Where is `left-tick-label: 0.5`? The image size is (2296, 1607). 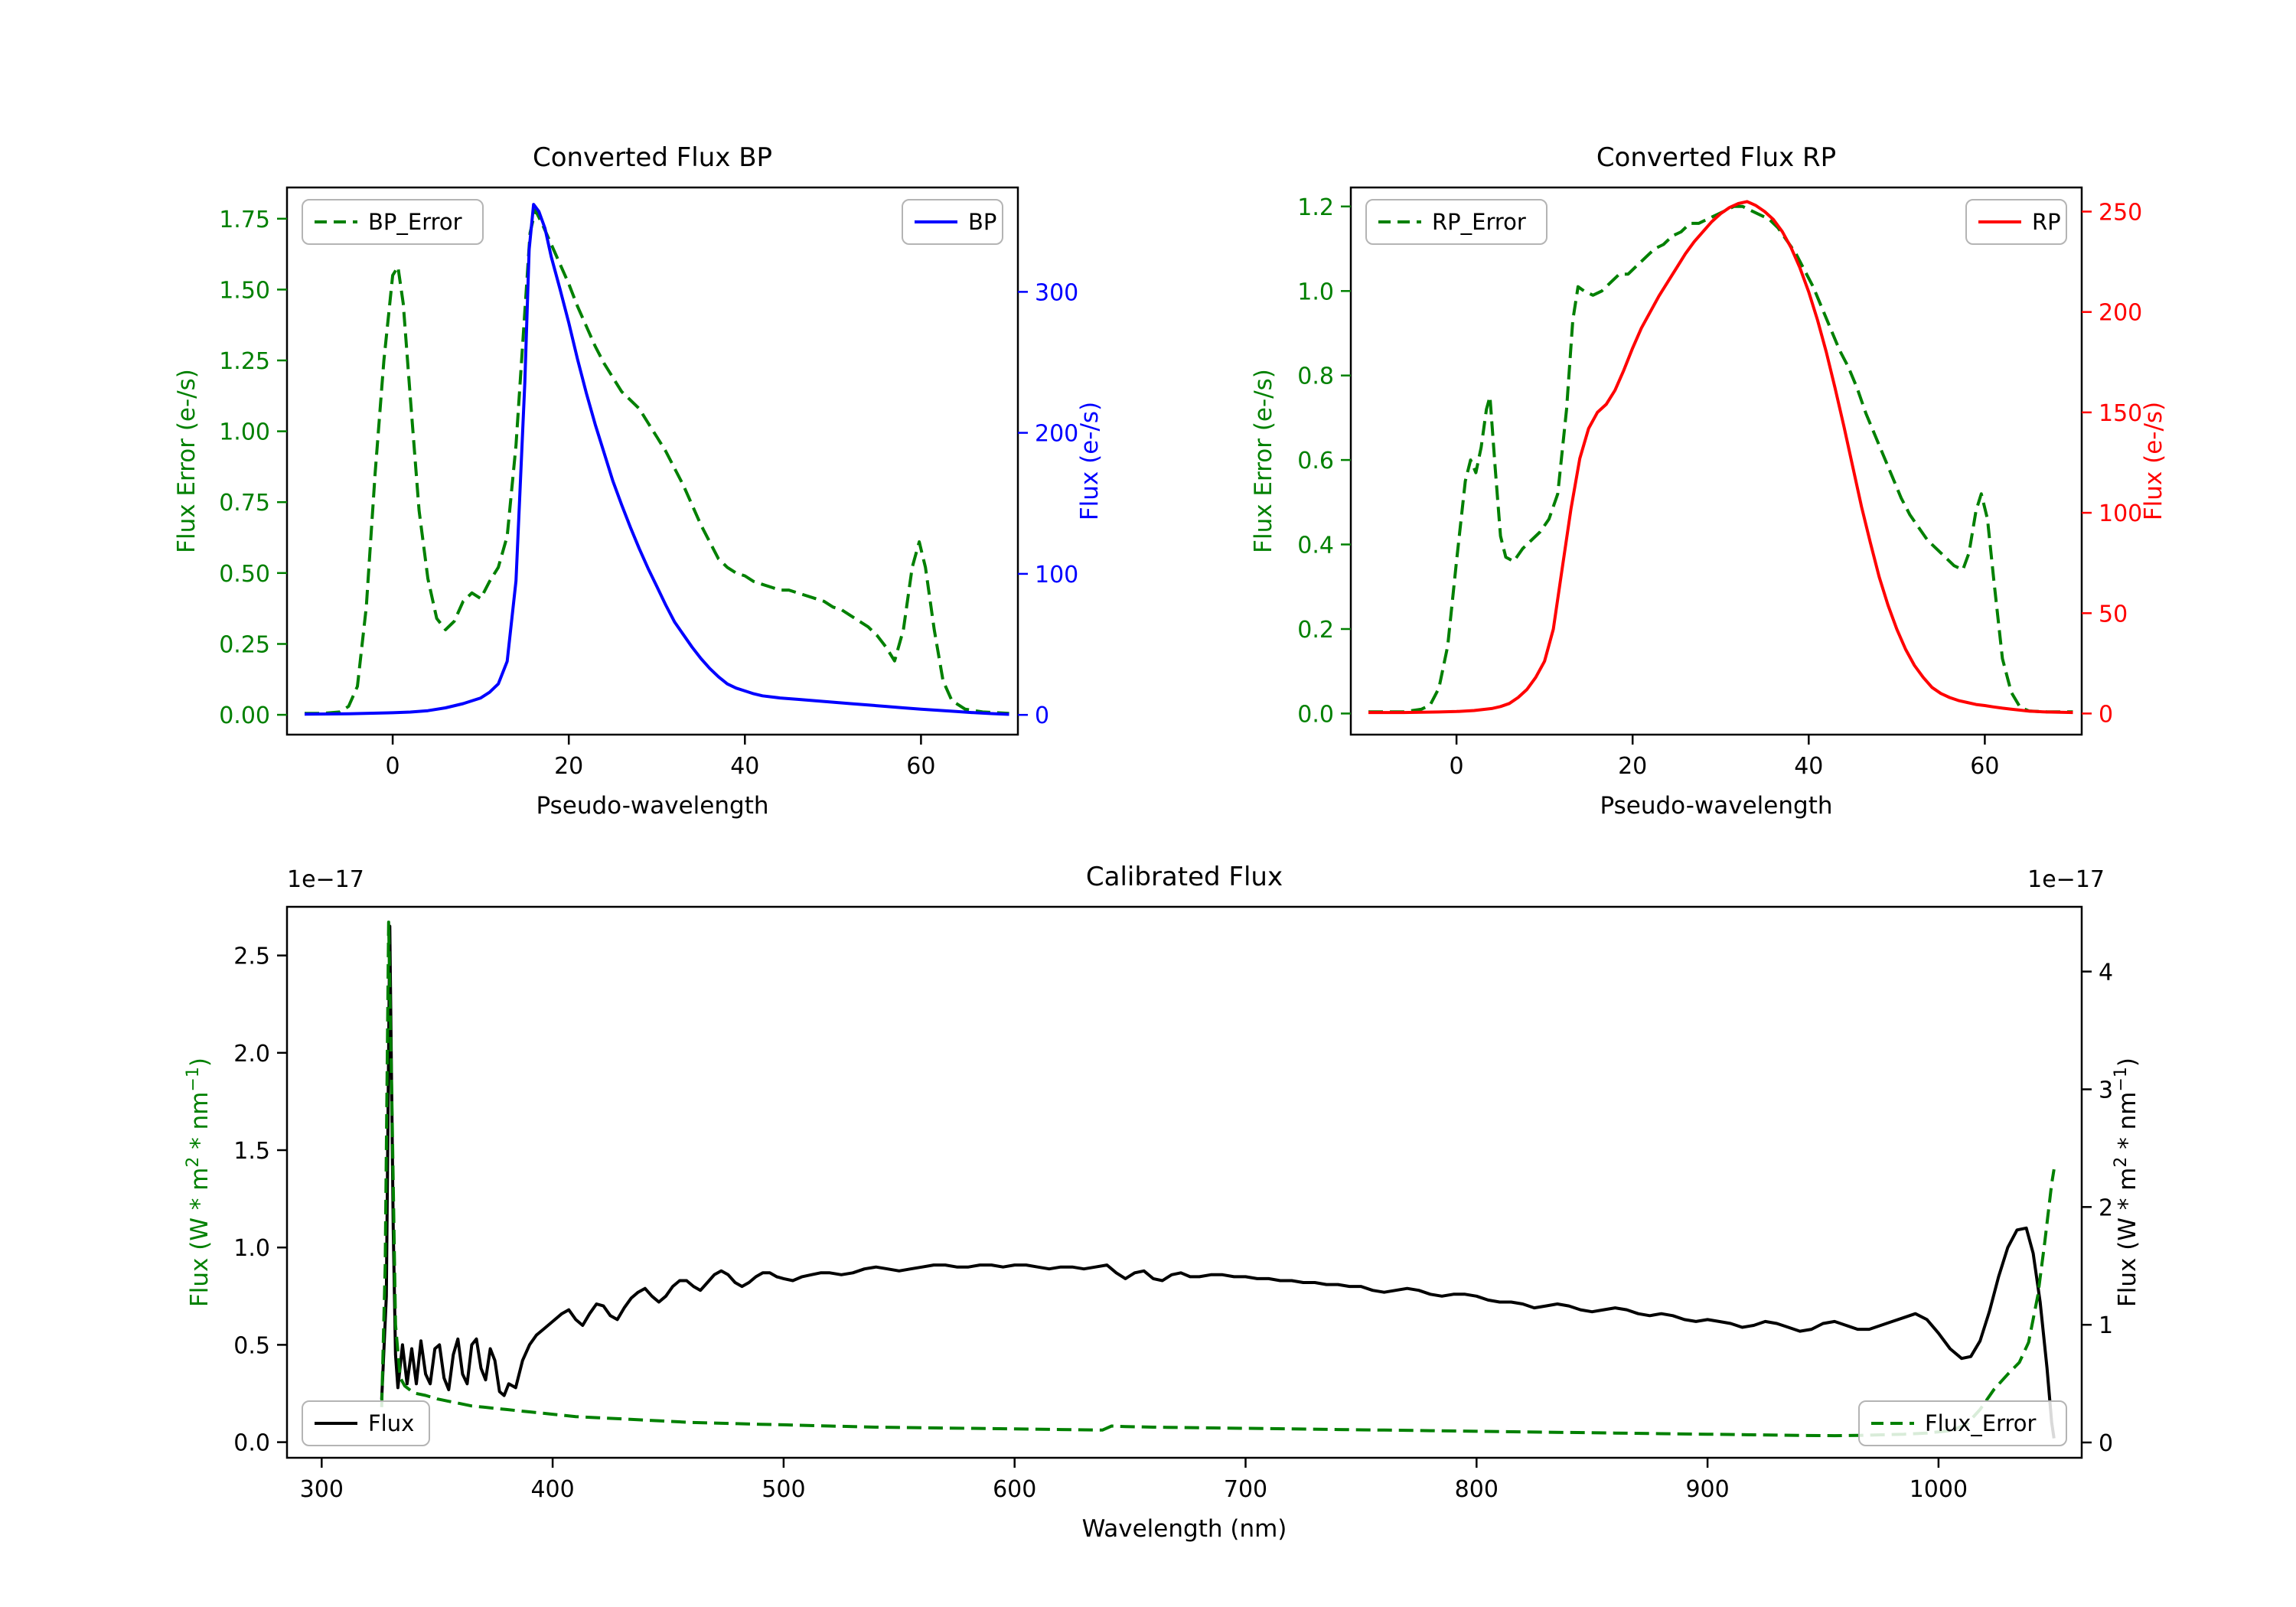 left-tick-label: 0.5 is located at coordinates (251, 1345).